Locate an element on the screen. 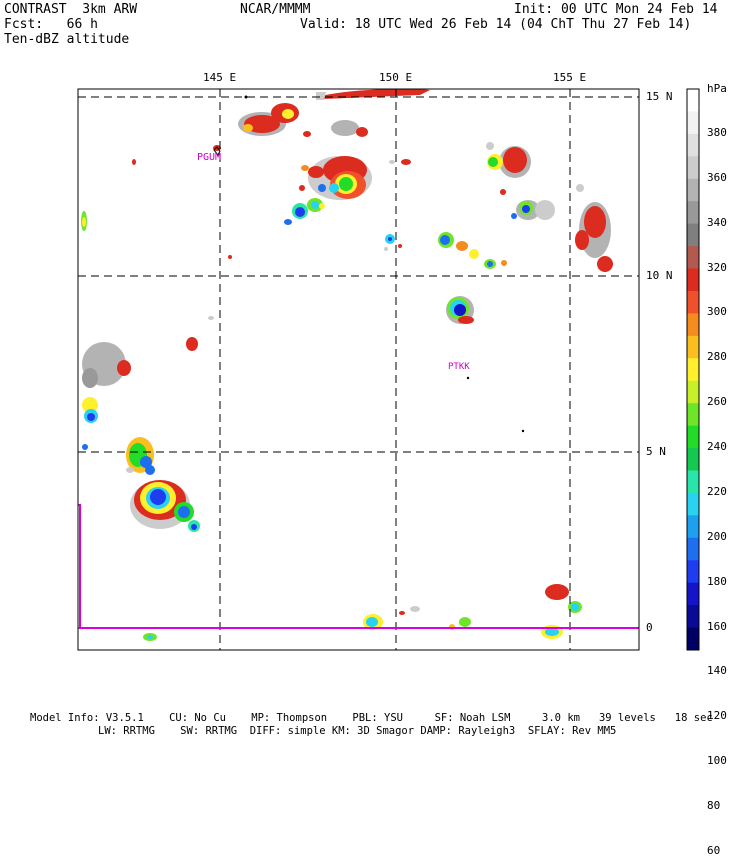  guam-outline is located at coordinates (217, 151).